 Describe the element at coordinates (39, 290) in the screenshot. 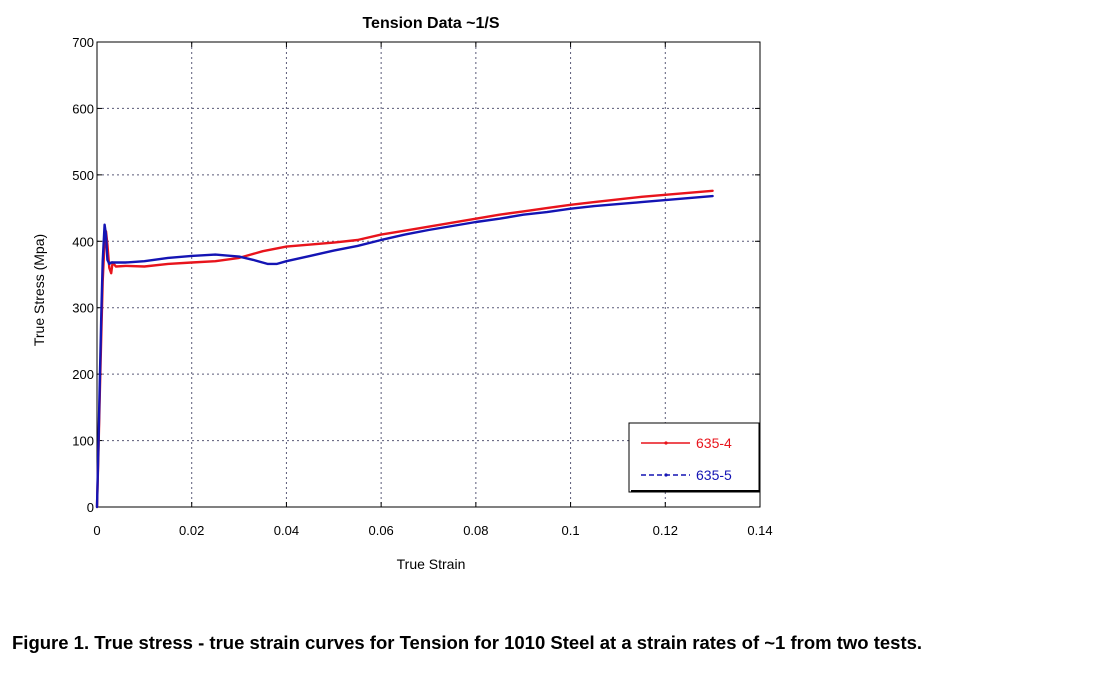

I see `y-axis-label: True Stress (Mpa)` at that location.